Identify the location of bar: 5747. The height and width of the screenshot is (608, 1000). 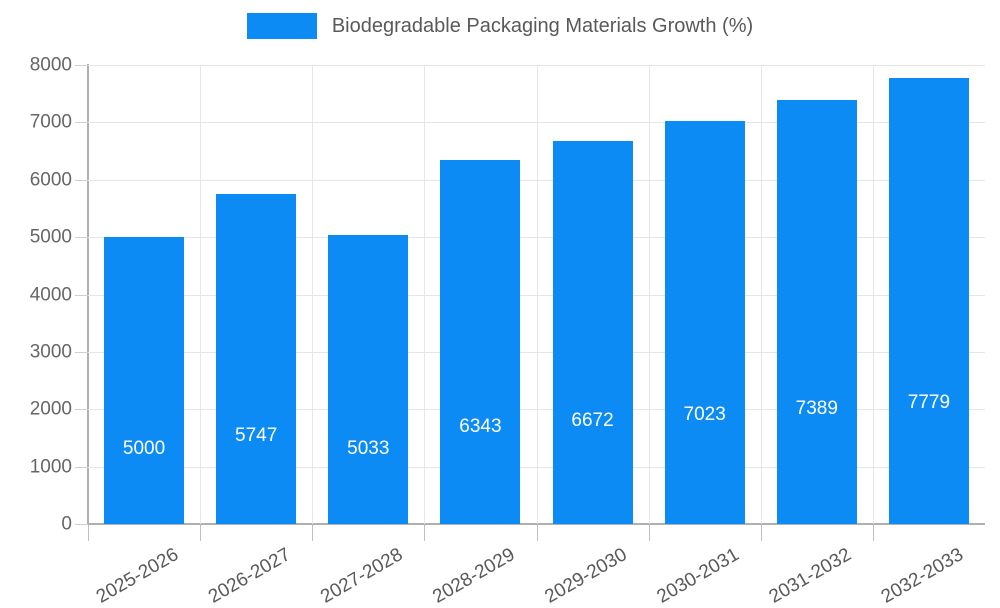
(256, 359).